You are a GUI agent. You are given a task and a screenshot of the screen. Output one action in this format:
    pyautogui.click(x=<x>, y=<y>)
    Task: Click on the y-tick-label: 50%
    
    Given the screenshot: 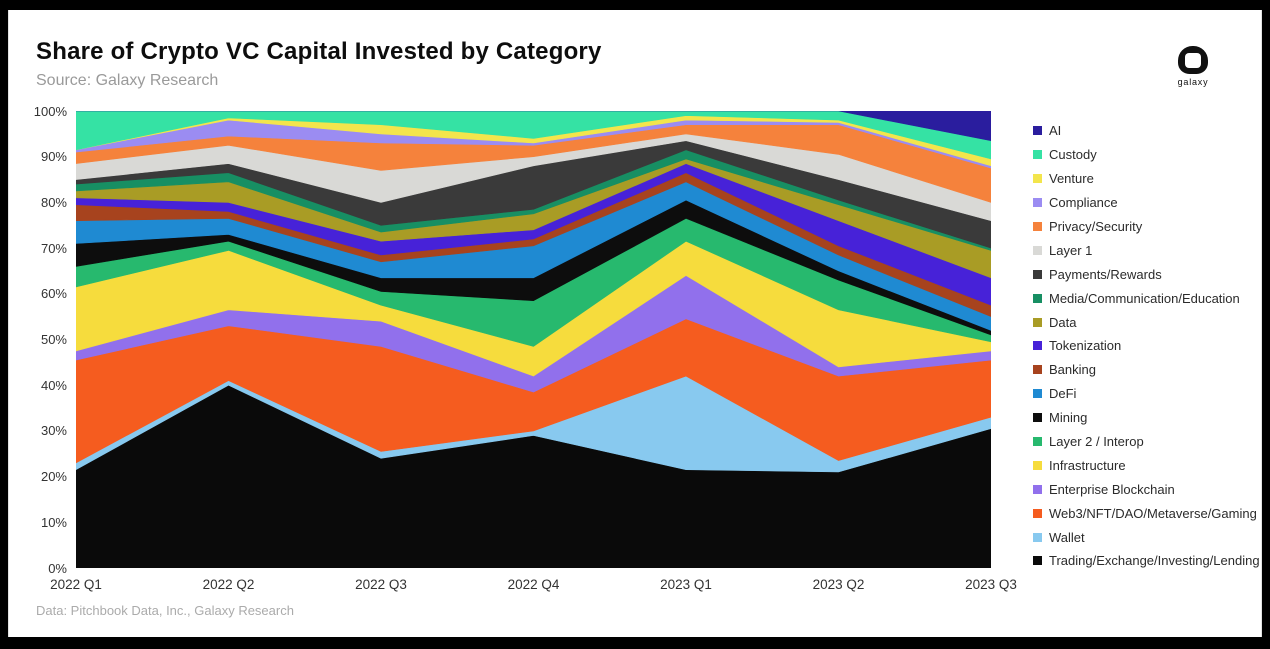 What is the action you would take?
    pyautogui.click(x=53, y=339)
    